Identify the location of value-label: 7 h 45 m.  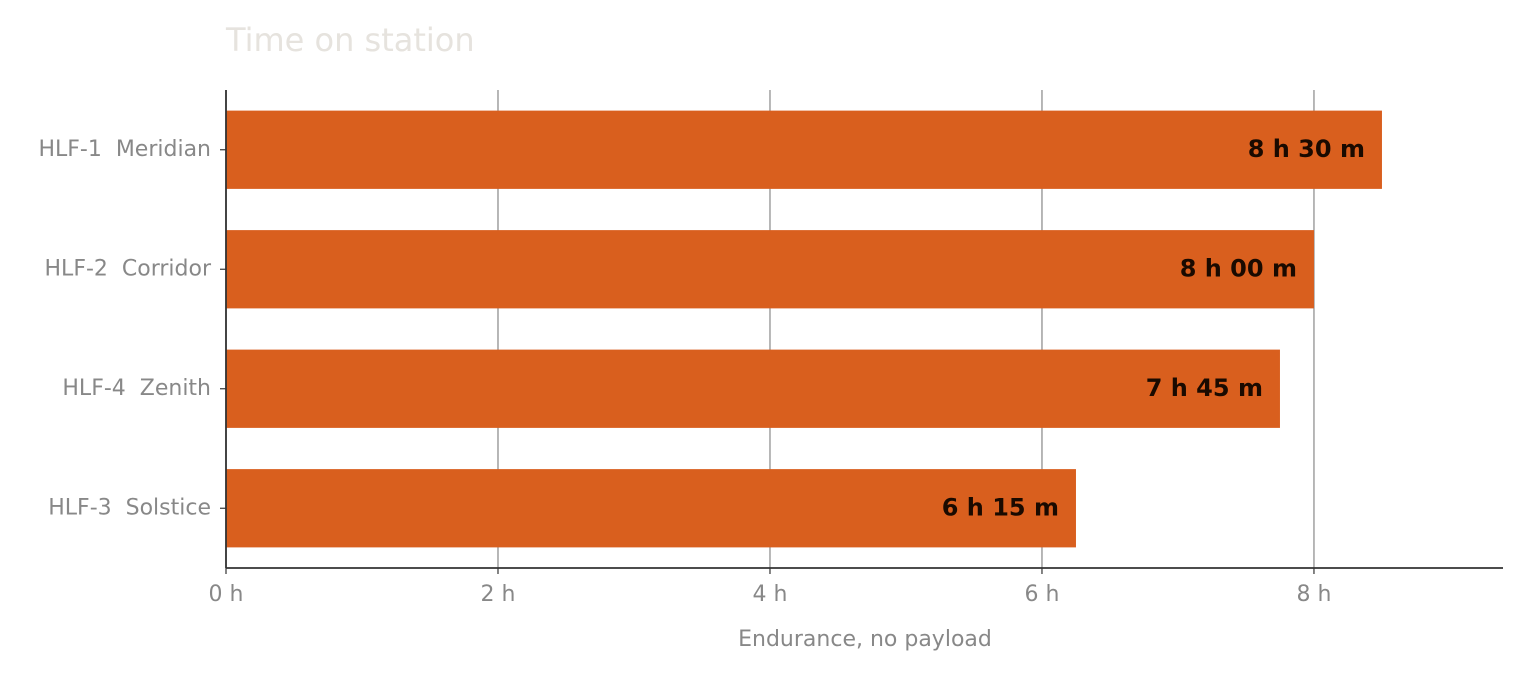
(1204, 388).